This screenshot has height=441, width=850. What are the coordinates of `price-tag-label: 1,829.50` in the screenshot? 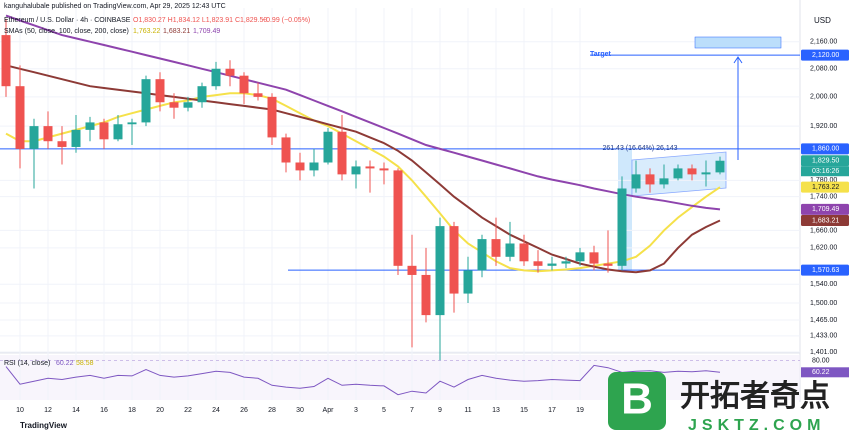 It's located at (825, 161).